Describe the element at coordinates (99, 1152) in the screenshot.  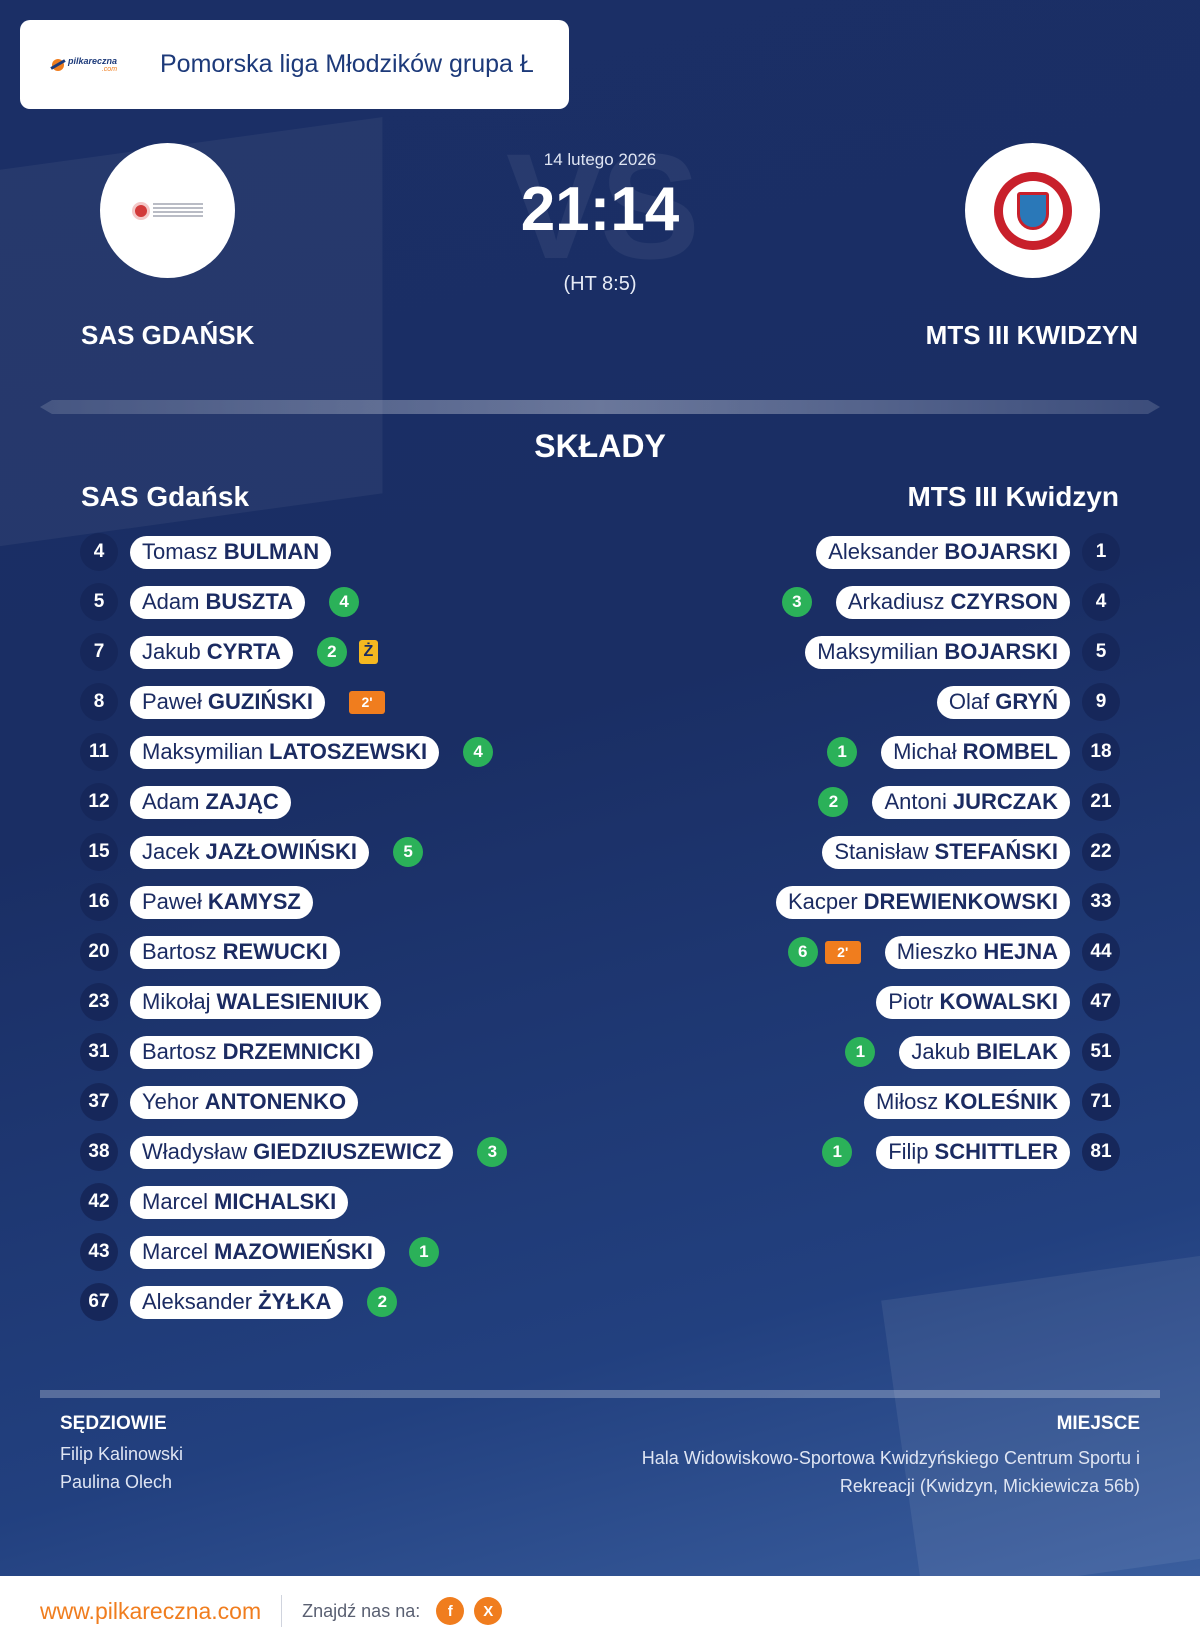
I see `shirt-number: 38` at that location.